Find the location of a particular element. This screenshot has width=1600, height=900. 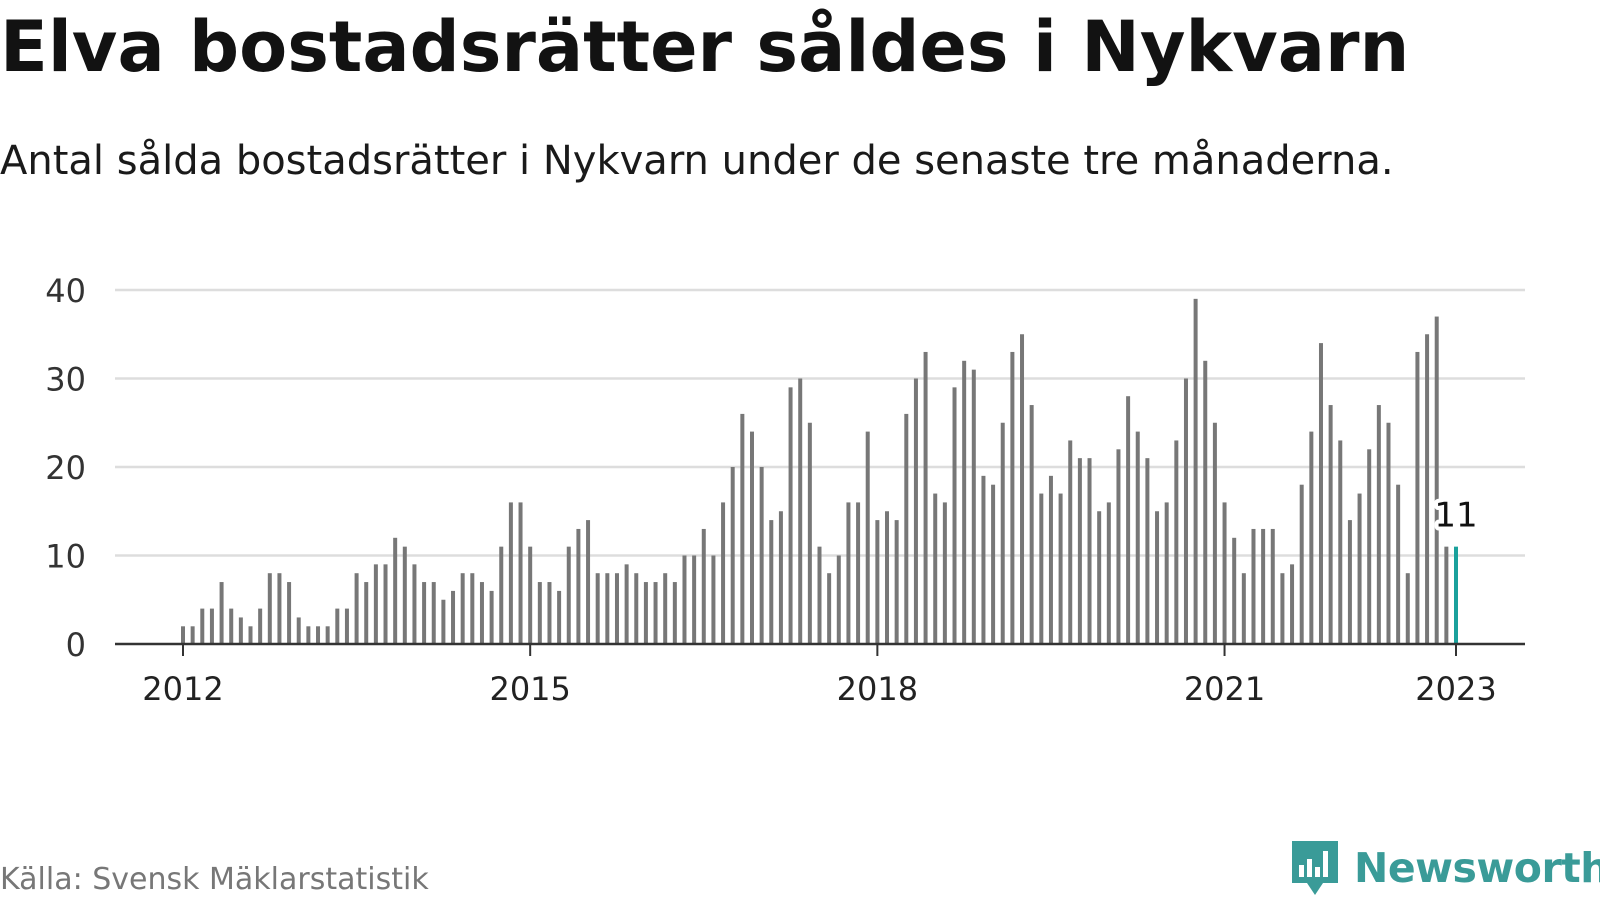

y-tick-label-20: 20 is located at coordinates (65, 468).